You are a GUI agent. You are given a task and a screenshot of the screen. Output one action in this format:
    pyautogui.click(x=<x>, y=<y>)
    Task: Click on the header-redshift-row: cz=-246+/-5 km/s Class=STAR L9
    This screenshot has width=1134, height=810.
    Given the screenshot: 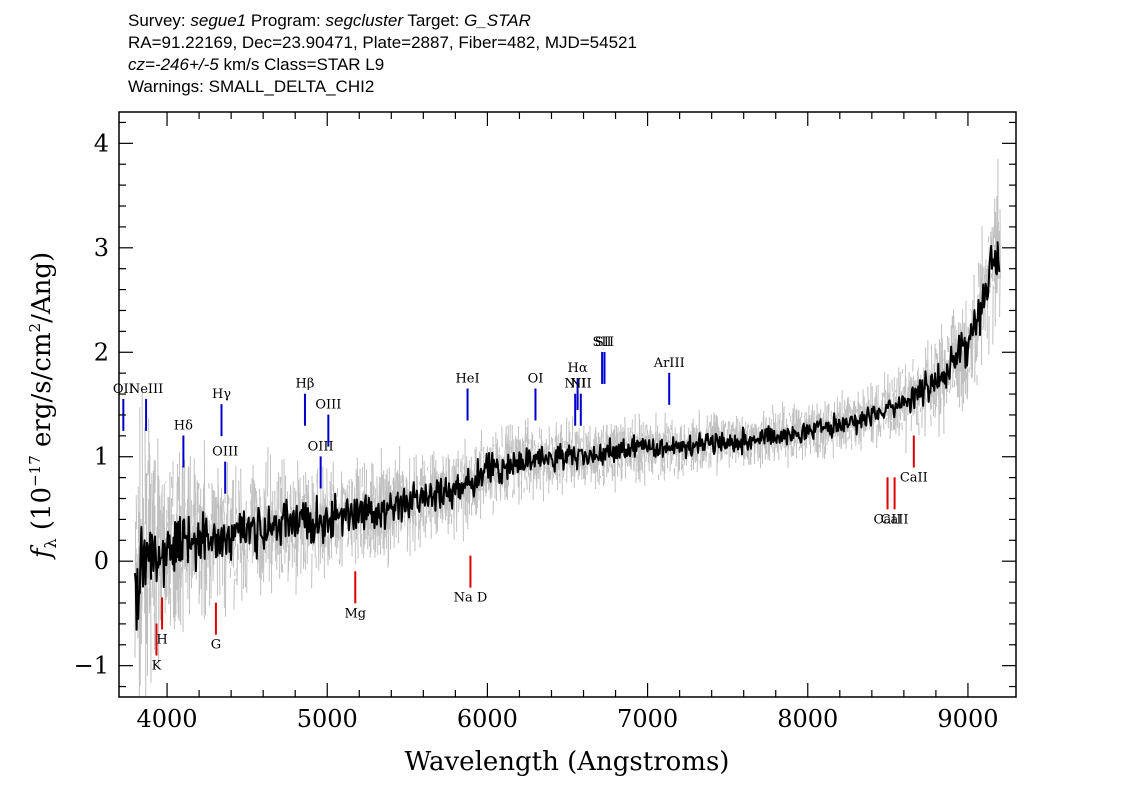 What is the action you would take?
    pyautogui.click(x=382, y=65)
    